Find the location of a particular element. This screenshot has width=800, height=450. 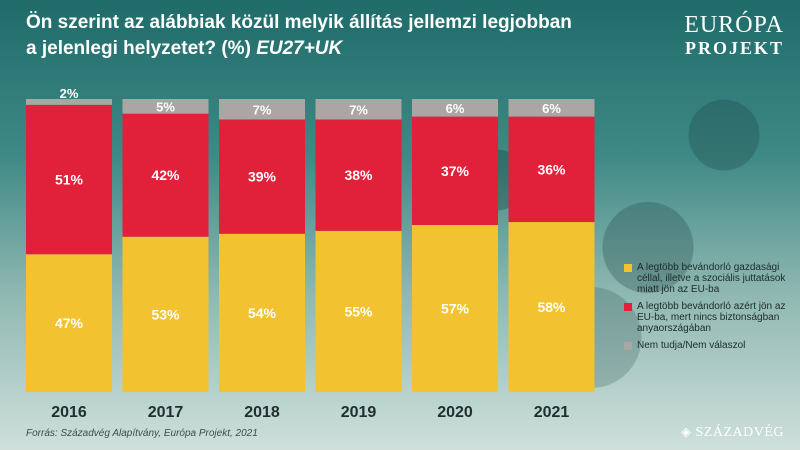

label-dontknow-2016: 2% is located at coordinates (69, 93).